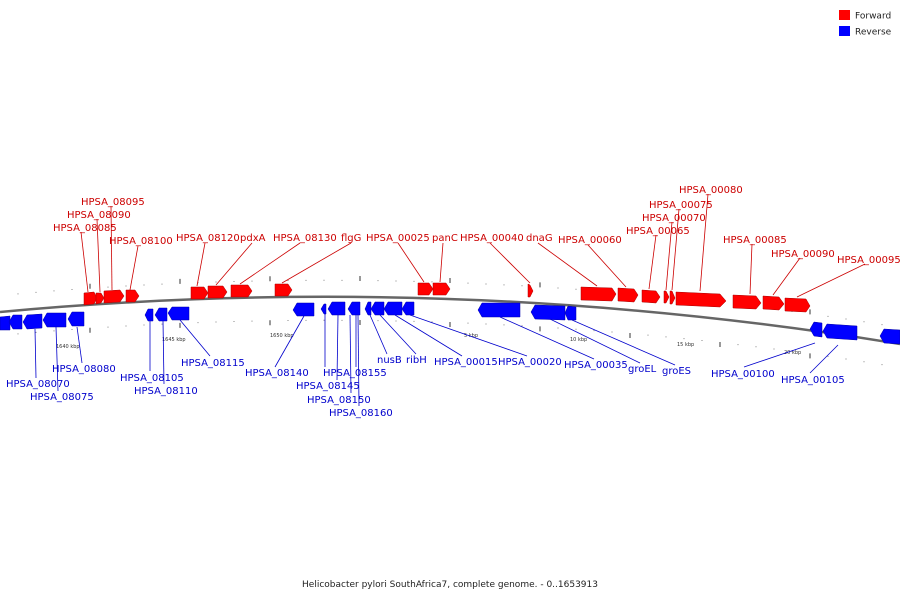 The image size is (900, 600). I want to click on gene-label: HPSA_00020, so click(530, 362).